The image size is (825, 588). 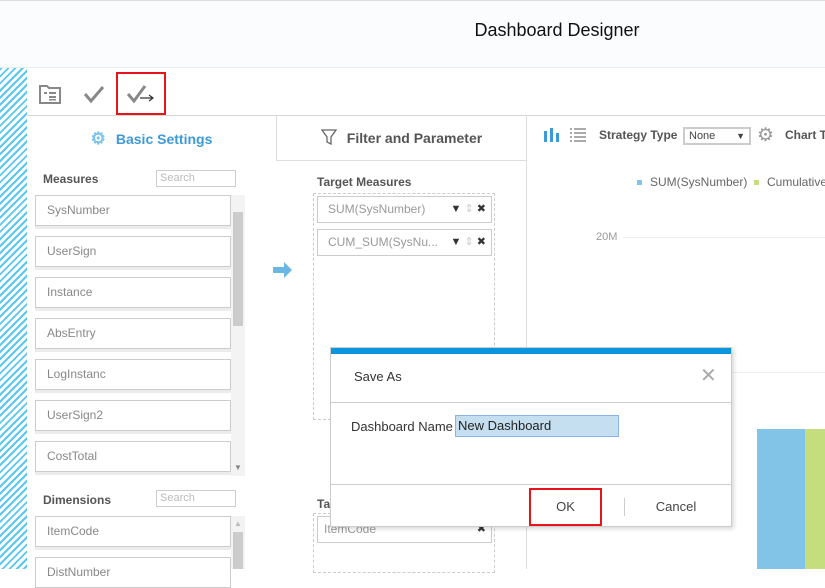 I want to click on remove-icon: ✖, so click(x=481, y=529).